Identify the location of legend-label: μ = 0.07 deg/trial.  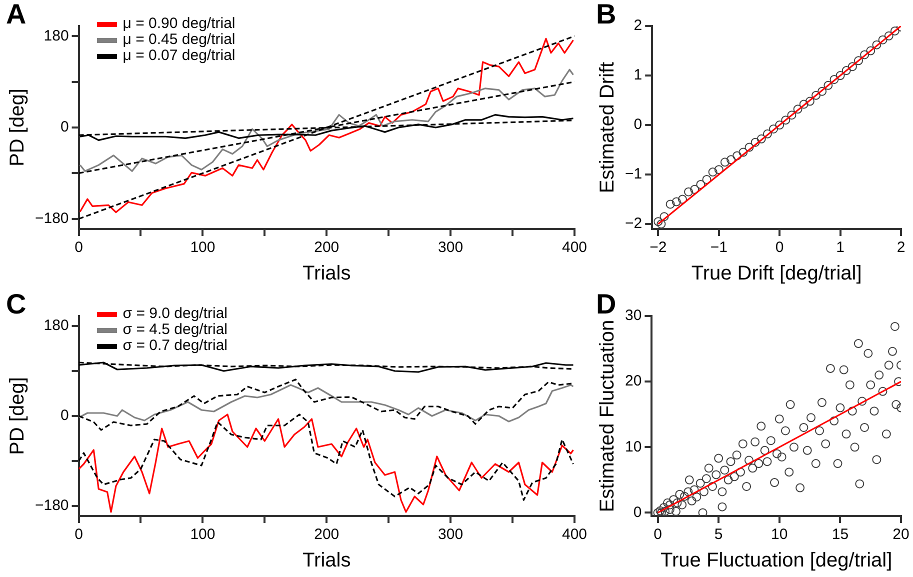
(179, 55).